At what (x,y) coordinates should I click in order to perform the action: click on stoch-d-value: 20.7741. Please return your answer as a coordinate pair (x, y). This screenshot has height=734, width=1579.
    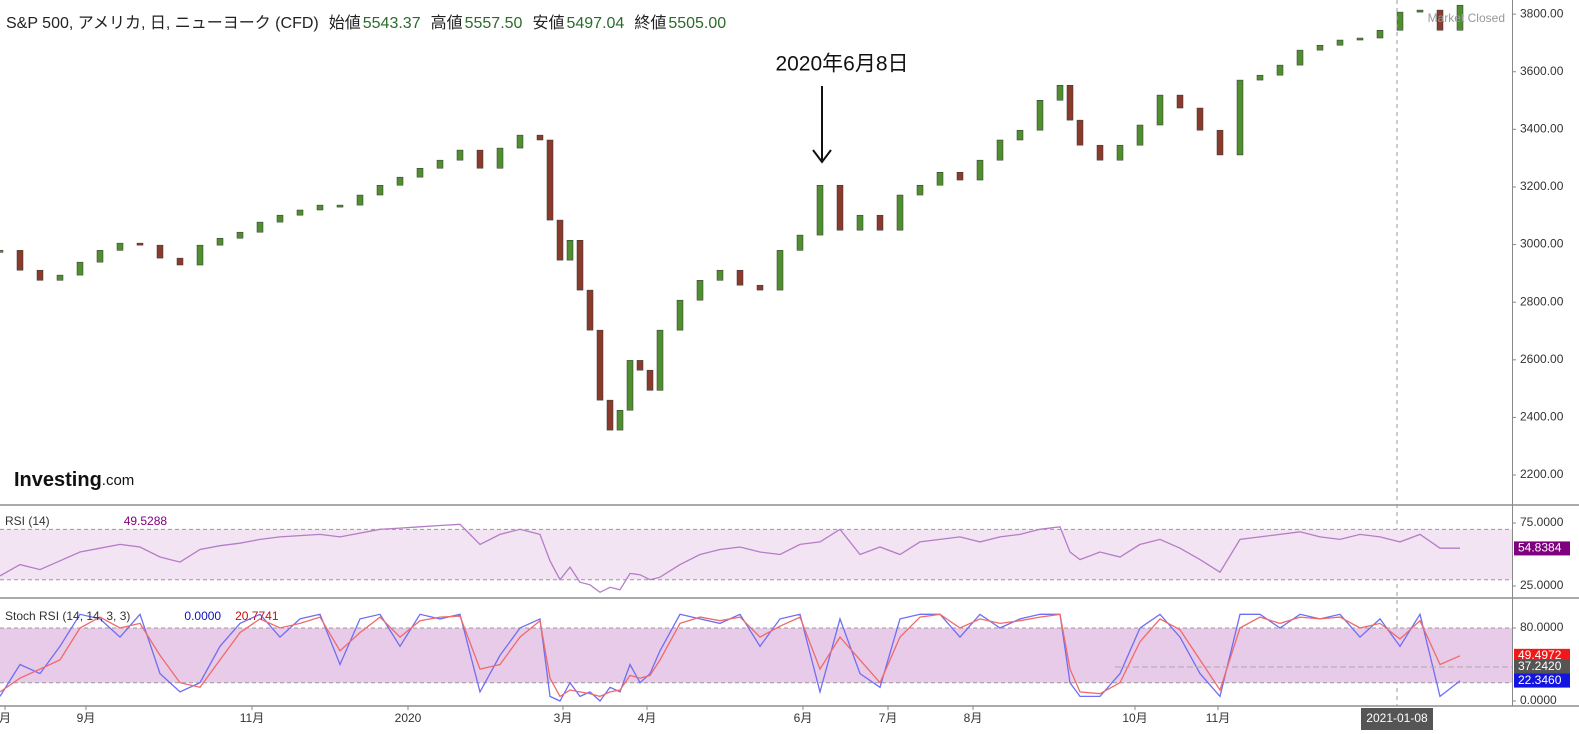
    Looking at the image, I should click on (257, 616).